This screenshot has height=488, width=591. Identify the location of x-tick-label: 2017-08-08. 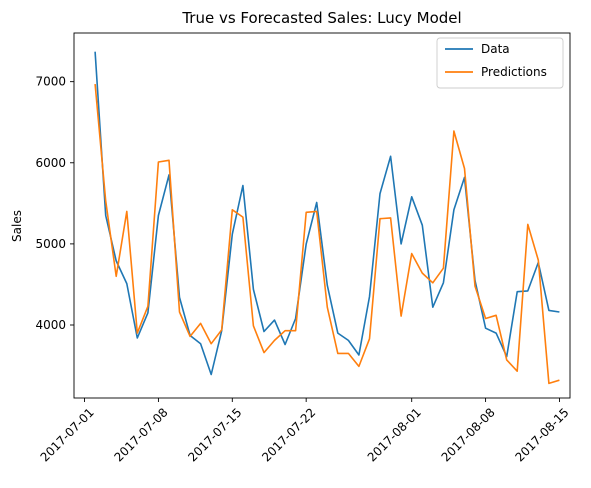
(468, 434).